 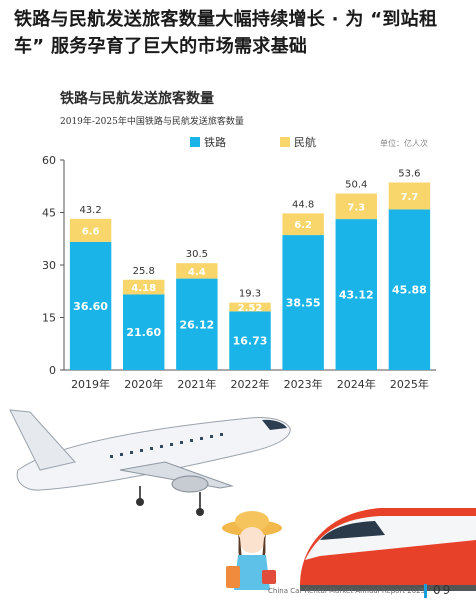 I want to click on bar-total-label: 19.3, so click(x=250, y=294).